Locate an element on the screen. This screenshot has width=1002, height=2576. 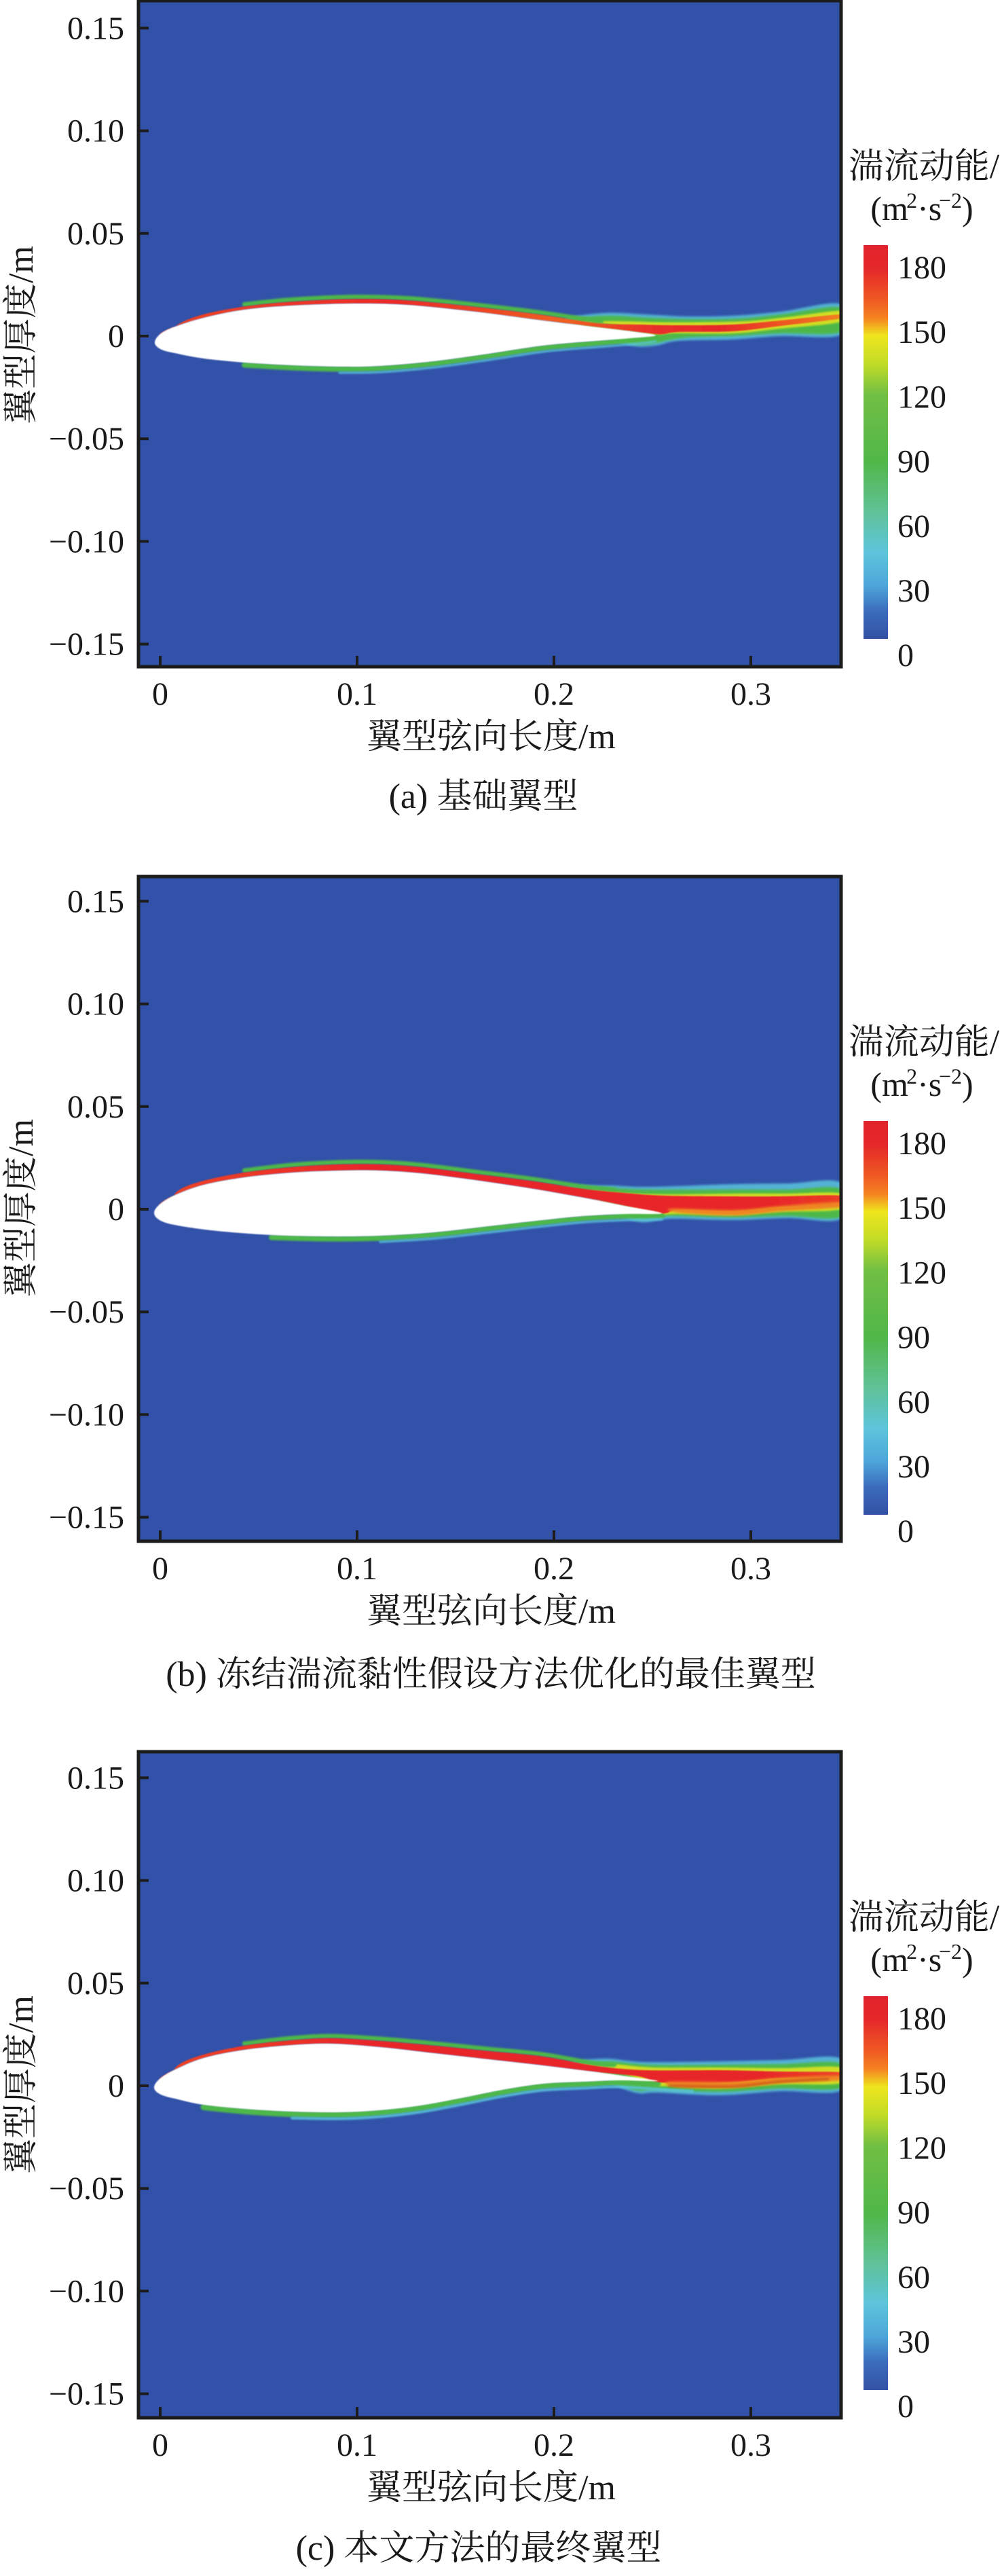
svg-text: (a) is located at coordinates (408, 796).